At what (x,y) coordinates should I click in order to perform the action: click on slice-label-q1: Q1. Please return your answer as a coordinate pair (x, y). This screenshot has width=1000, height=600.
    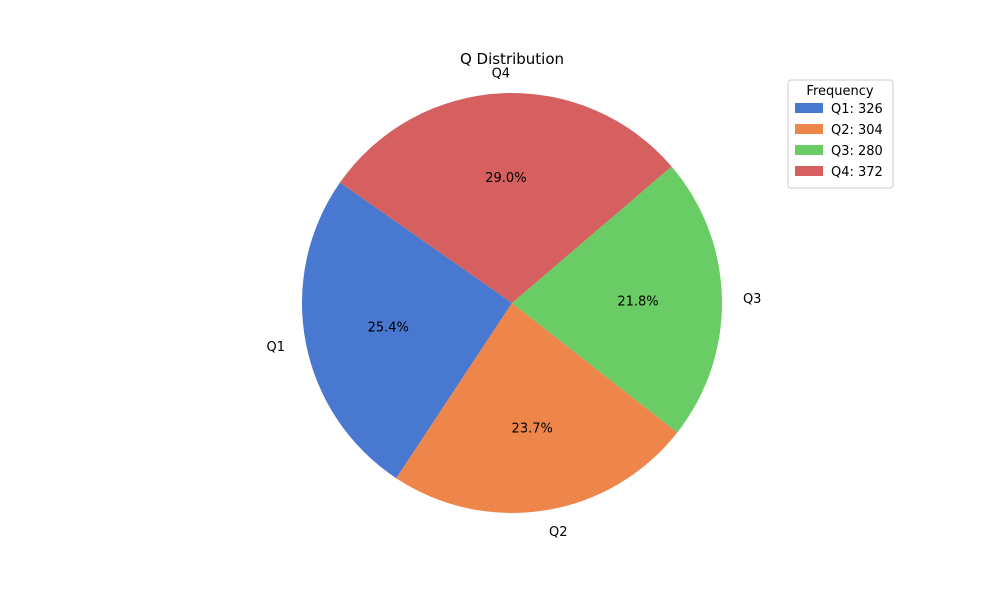
    Looking at the image, I should click on (276, 347).